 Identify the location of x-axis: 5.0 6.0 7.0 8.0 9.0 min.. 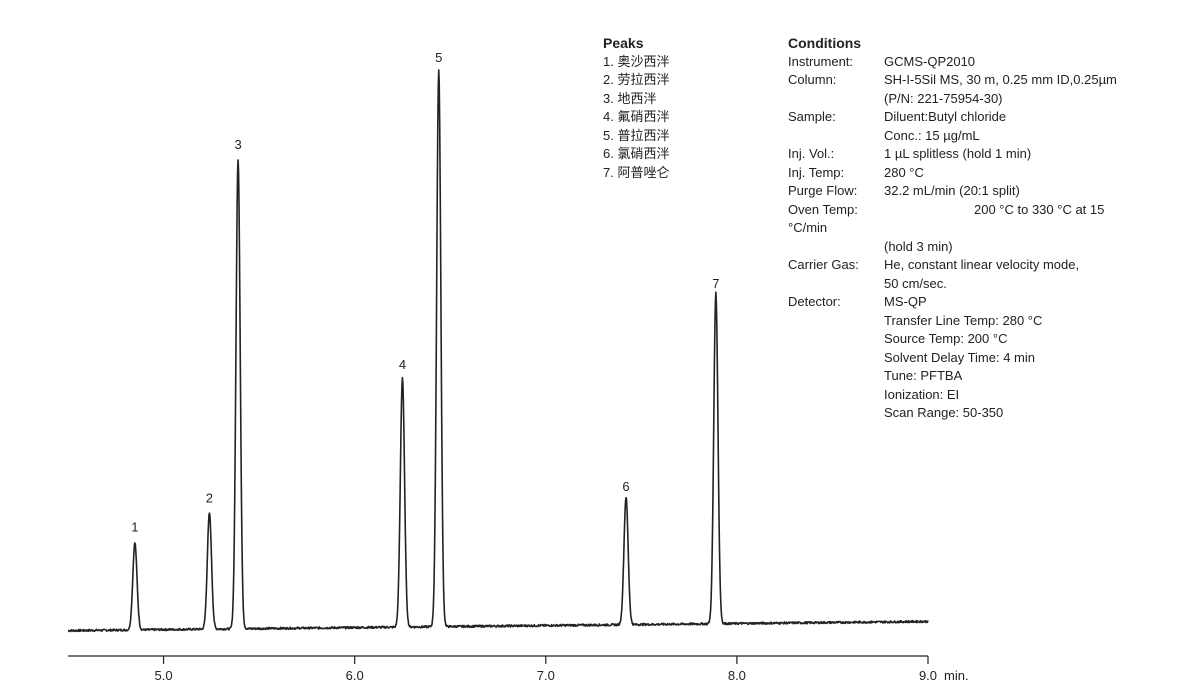
(518, 669).